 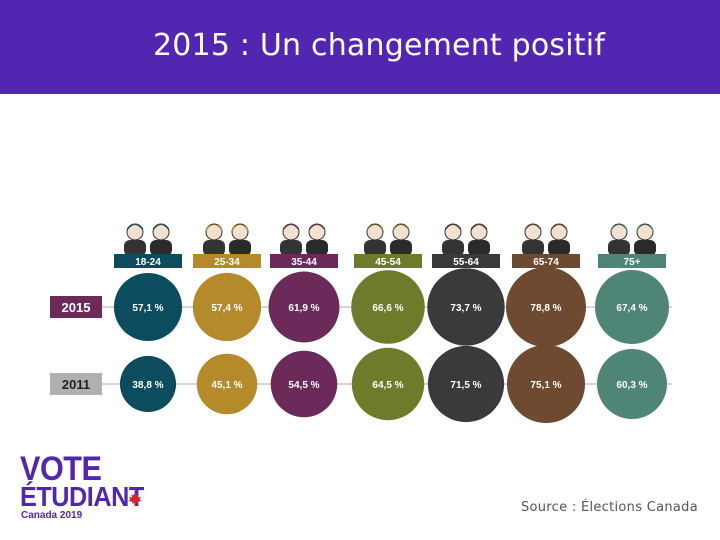 I want to click on legend-box-2011, so click(x=76, y=384).